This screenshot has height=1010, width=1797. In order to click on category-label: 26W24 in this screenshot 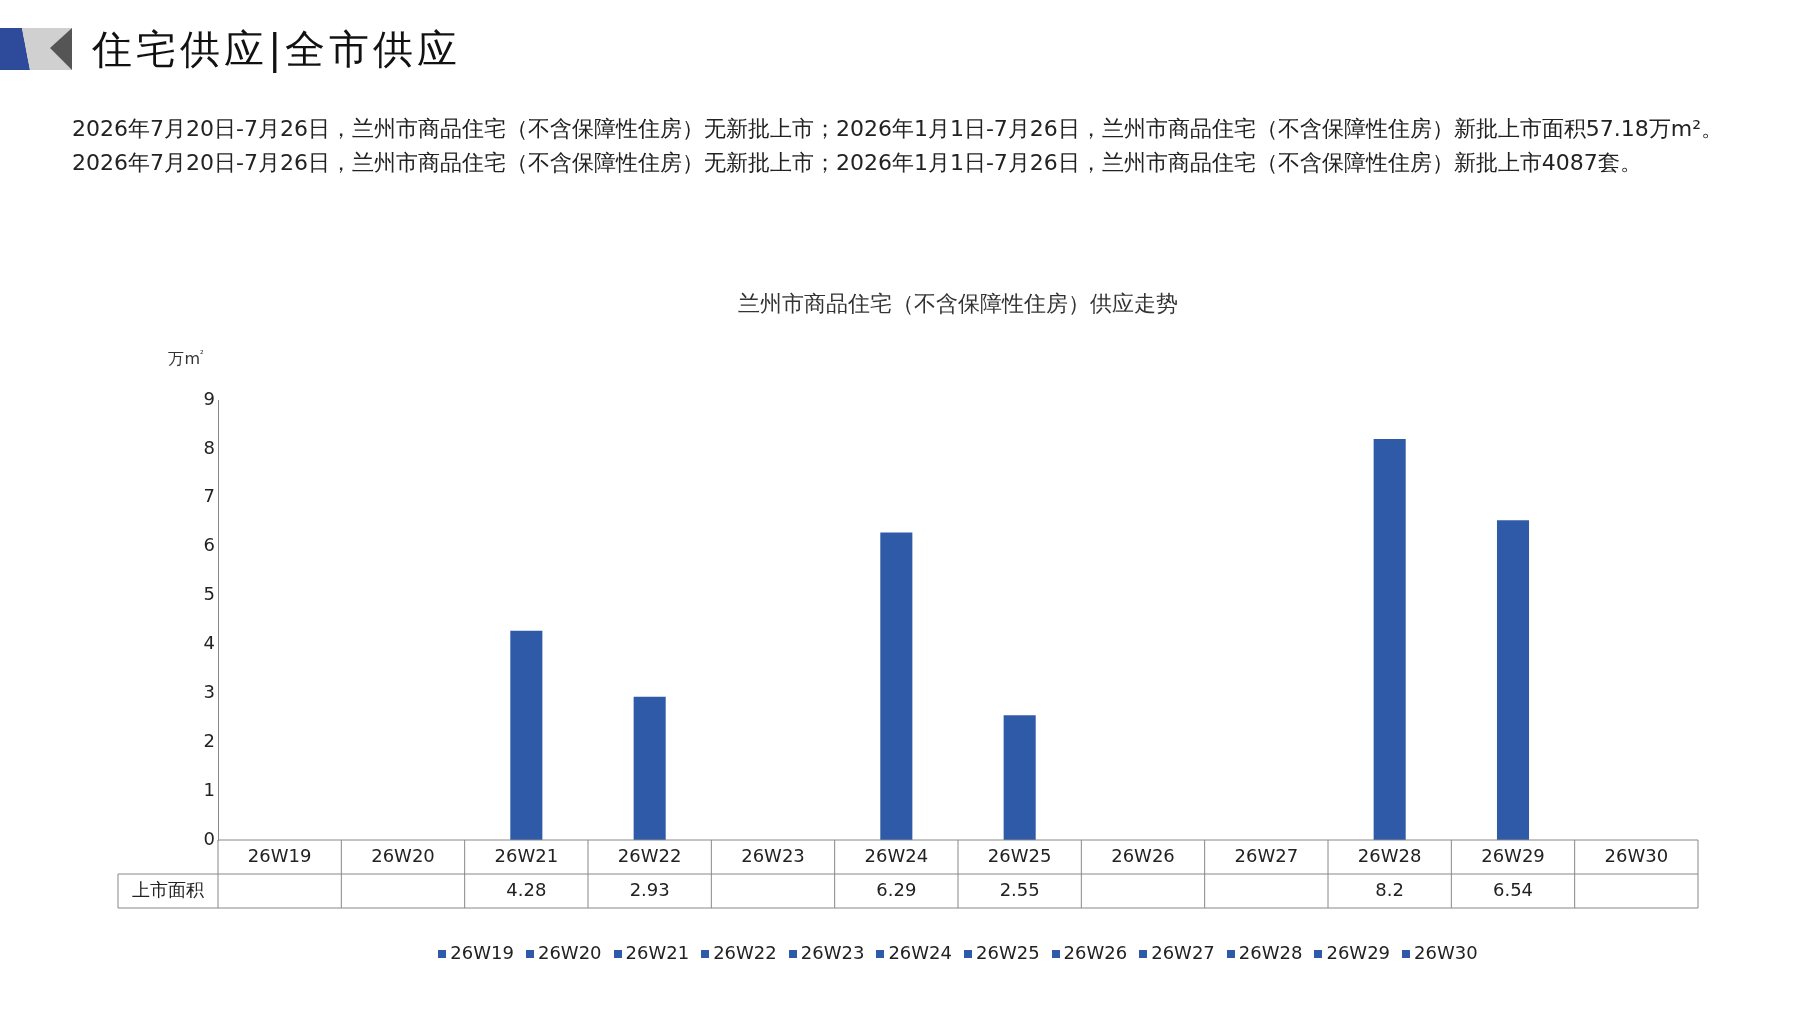, I will do `click(920, 952)`.